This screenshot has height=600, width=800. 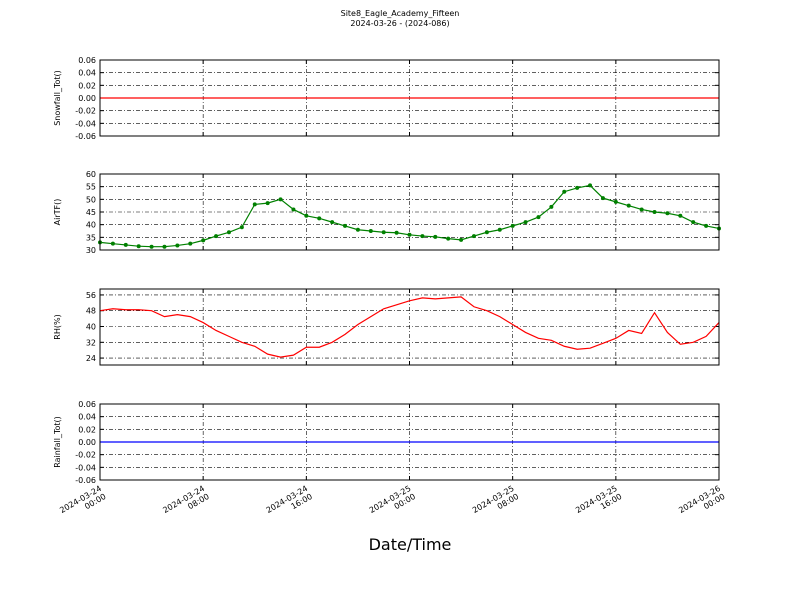 I want to click on y-tick-label: 24, so click(x=91, y=358).